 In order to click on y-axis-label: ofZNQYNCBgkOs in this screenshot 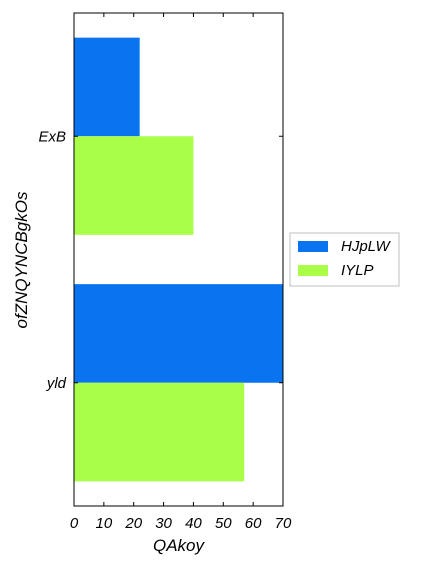, I will do `click(21, 259)`.